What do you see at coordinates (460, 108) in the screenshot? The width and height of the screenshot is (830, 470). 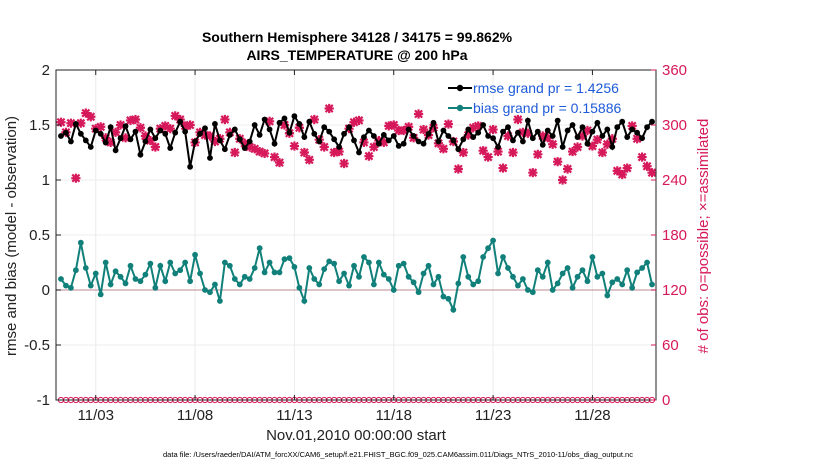 I see `legend-bias-marker` at bounding box center [460, 108].